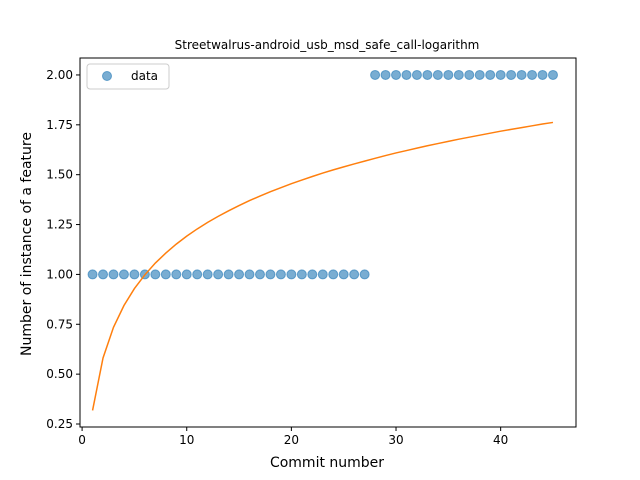 The height and width of the screenshot is (480, 640). Describe the element at coordinates (327, 463) in the screenshot. I see `x-axis-label: Commit number` at that location.